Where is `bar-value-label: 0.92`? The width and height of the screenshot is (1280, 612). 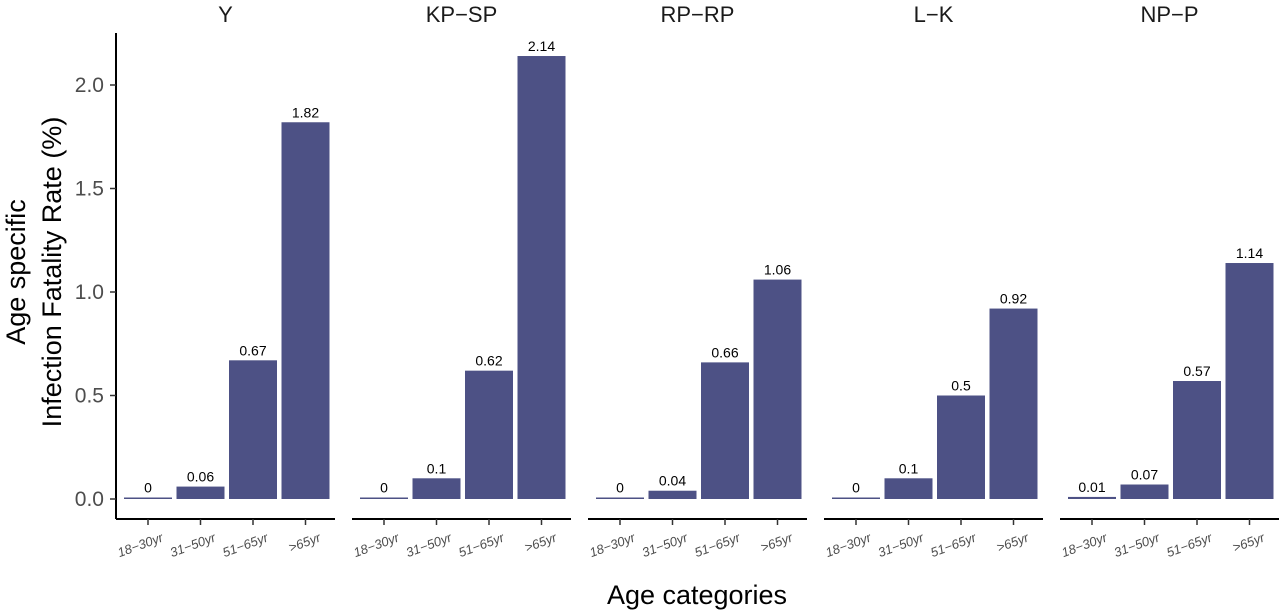
bar-value-label: 0.92 is located at coordinates (1013, 299).